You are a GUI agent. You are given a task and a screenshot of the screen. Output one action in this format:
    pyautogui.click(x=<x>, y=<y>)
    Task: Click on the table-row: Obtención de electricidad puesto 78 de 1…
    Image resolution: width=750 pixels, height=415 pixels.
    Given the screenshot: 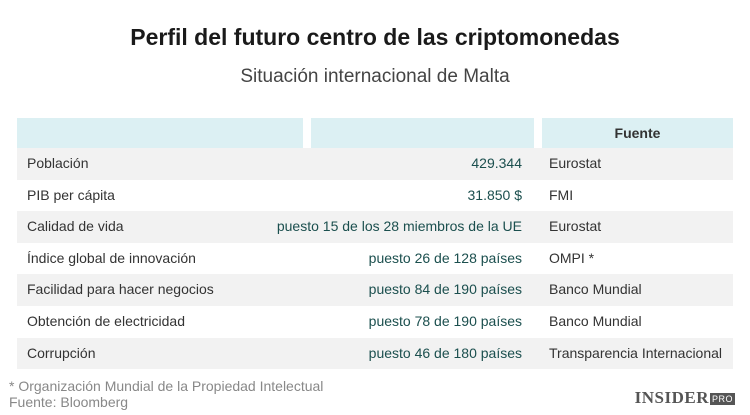 What is the action you would take?
    pyautogui.click(x=375, y=322)
    